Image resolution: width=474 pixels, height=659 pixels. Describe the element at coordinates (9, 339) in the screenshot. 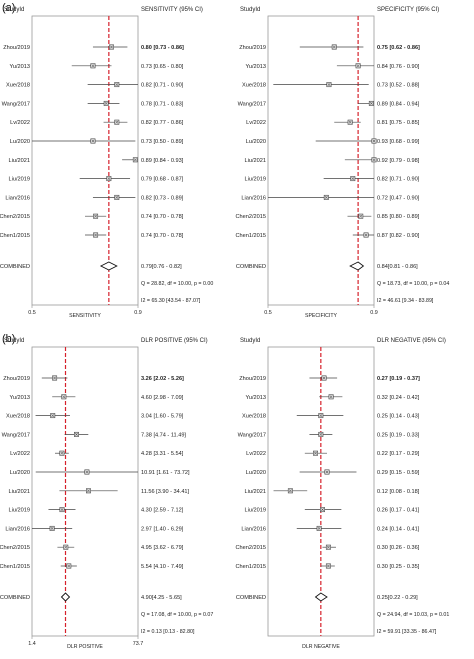

I see `panel-b-label: (b)` at that location.